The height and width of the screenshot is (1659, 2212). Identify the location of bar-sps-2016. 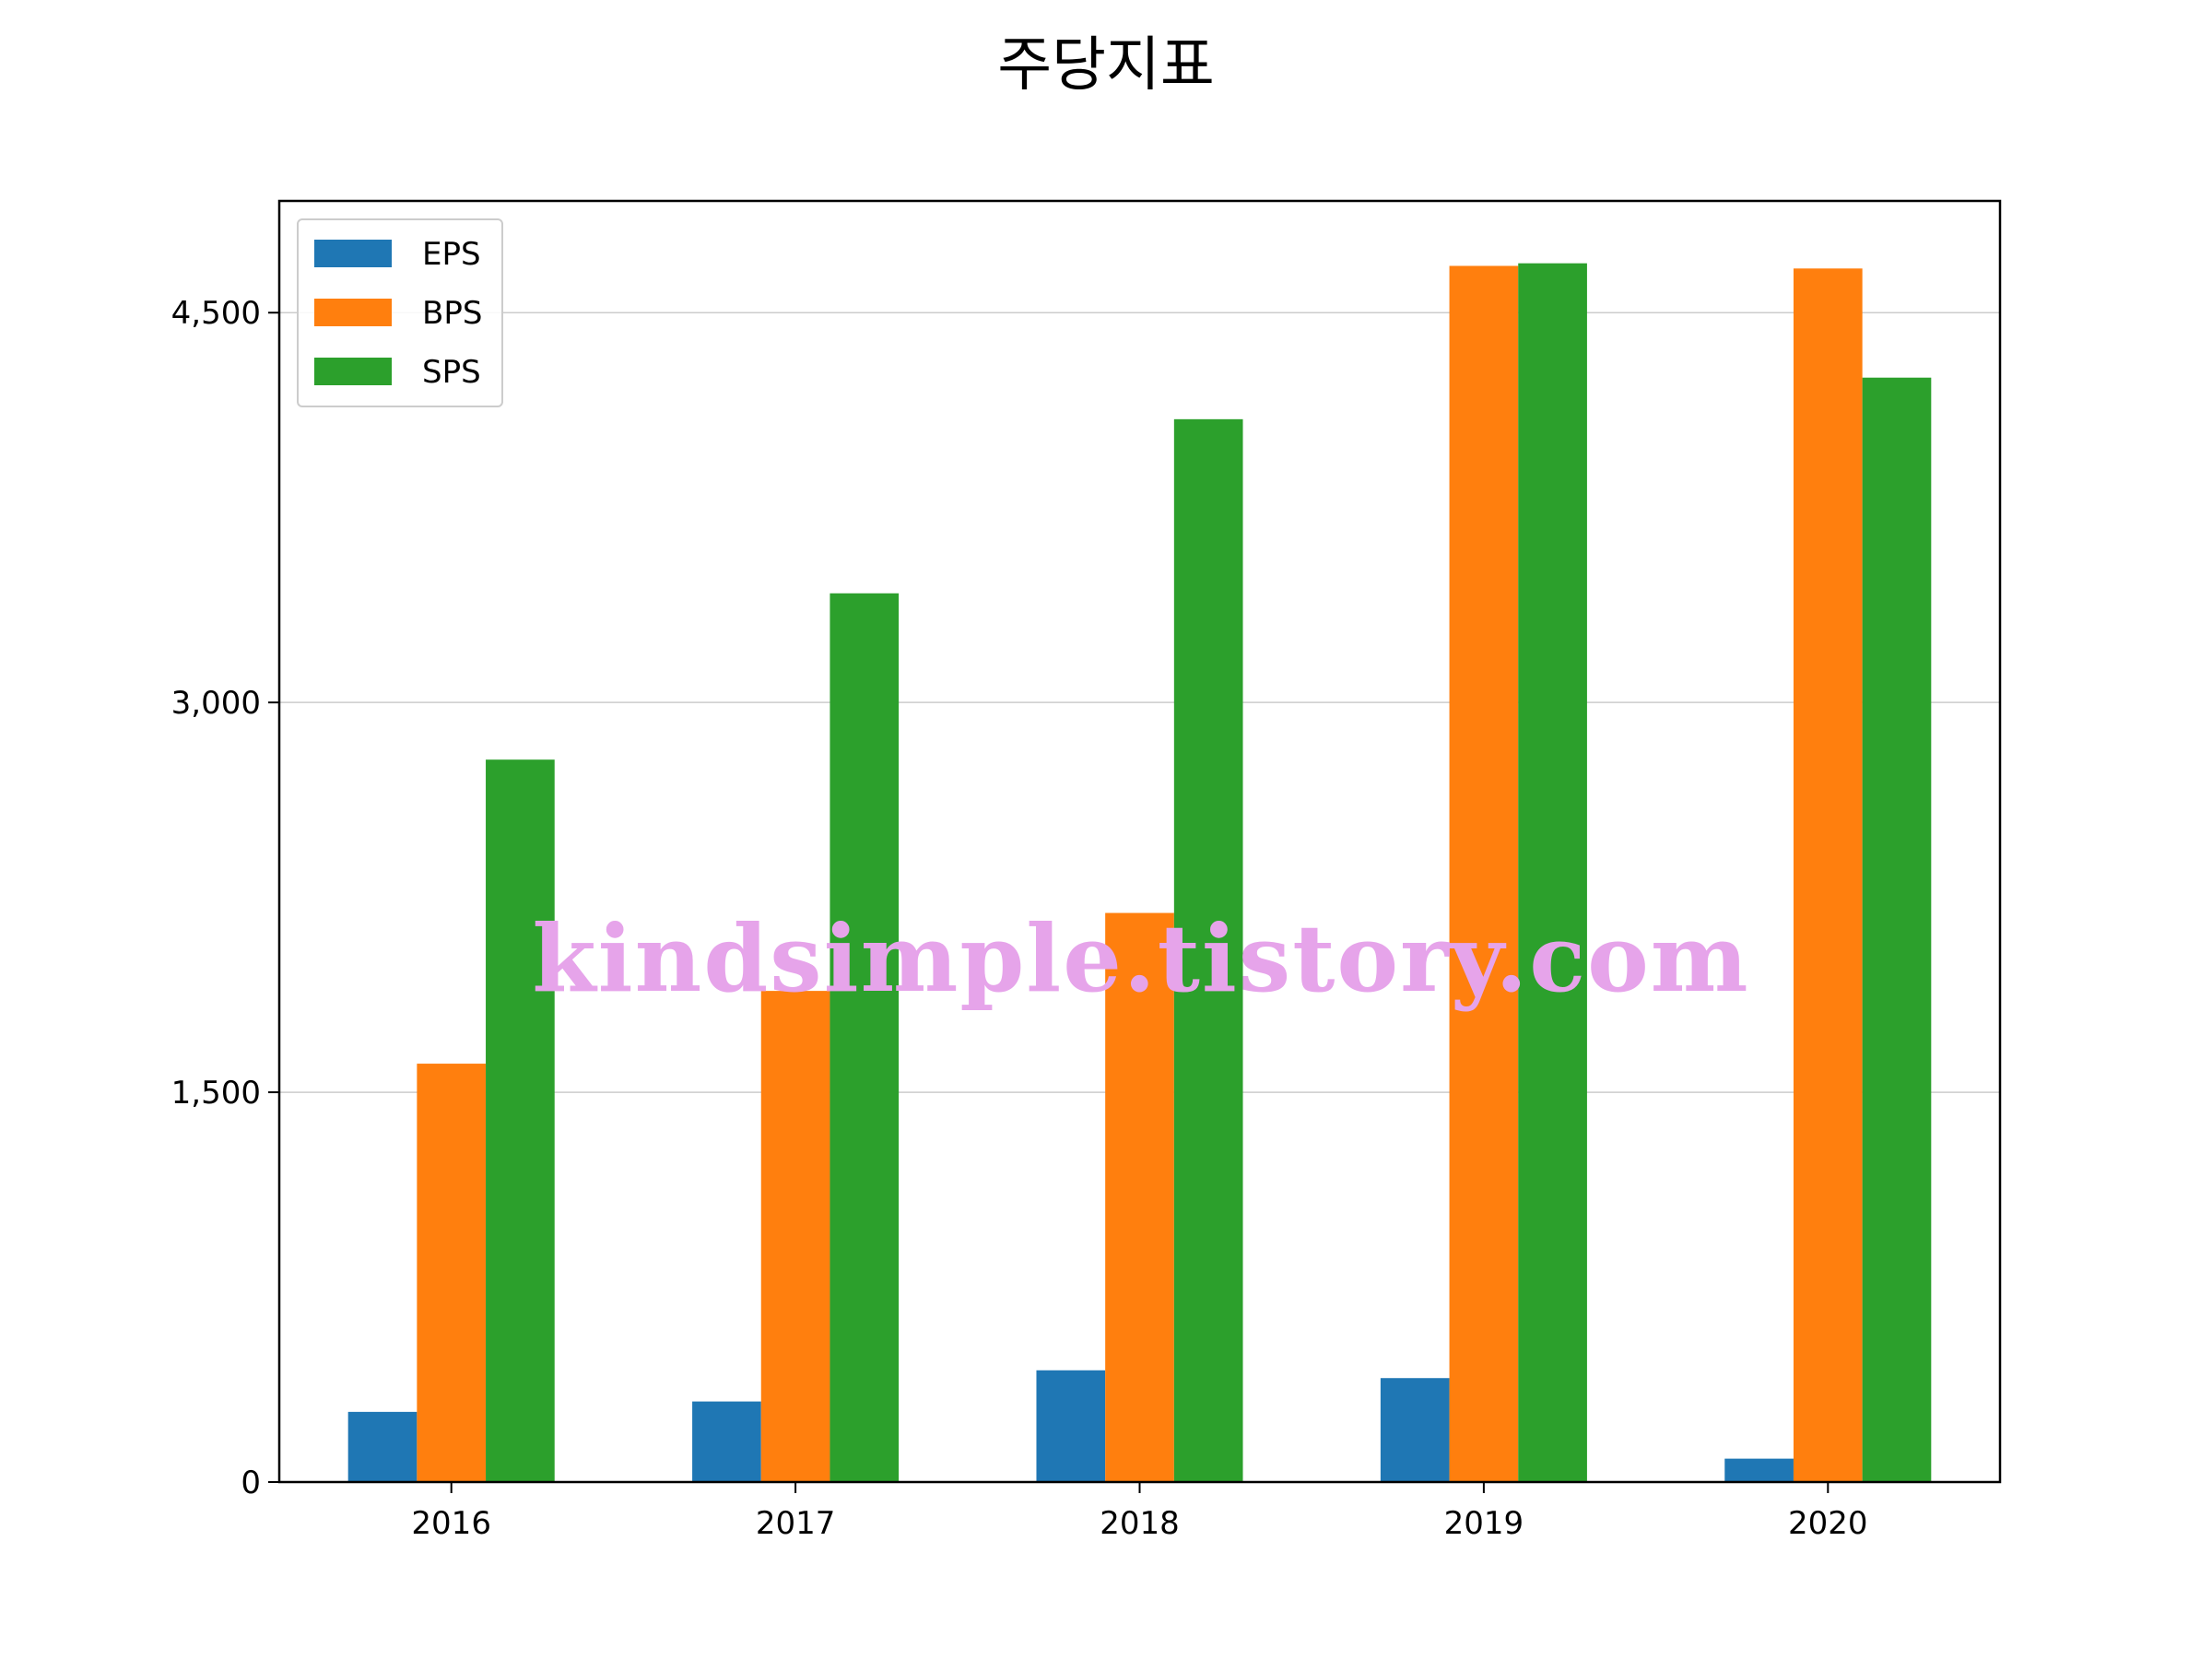
(520, 1120).